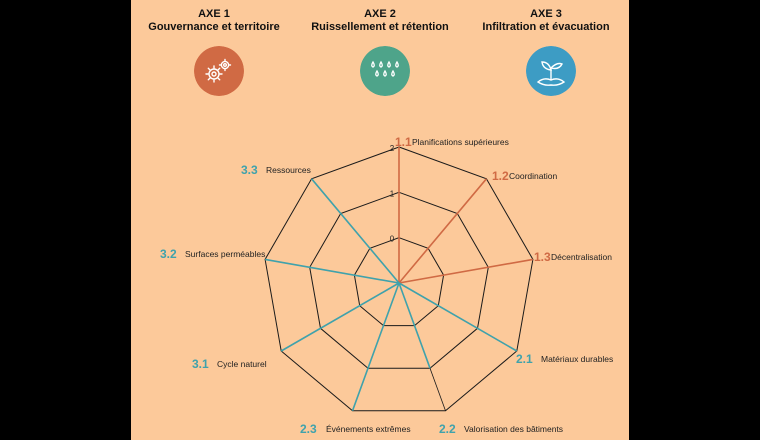 The image size is (760, 440). Describe the element at coordinates (447, 429) in the screenshot. I see `category-code-2.2: 2.2` at that location.